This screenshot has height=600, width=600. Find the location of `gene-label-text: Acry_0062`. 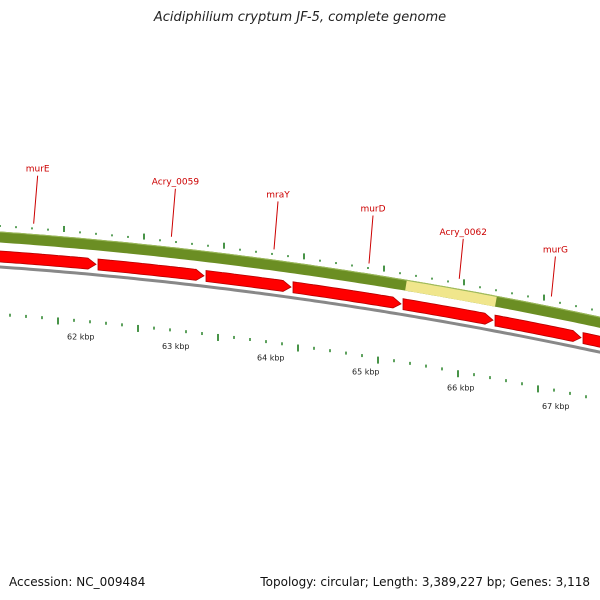

gene-label-text: Acry_0062 is located at coordinates (463, 233).